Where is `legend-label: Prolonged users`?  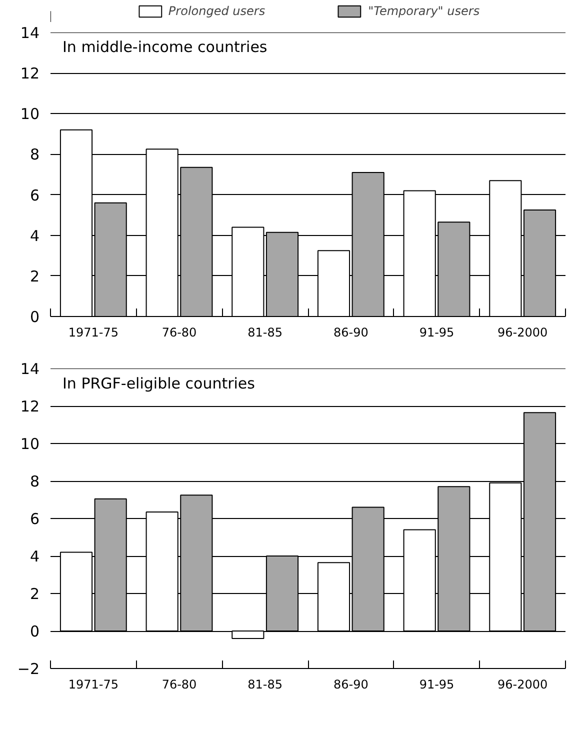 legend-label: Prolonged users is located at coordinates (217, 11).